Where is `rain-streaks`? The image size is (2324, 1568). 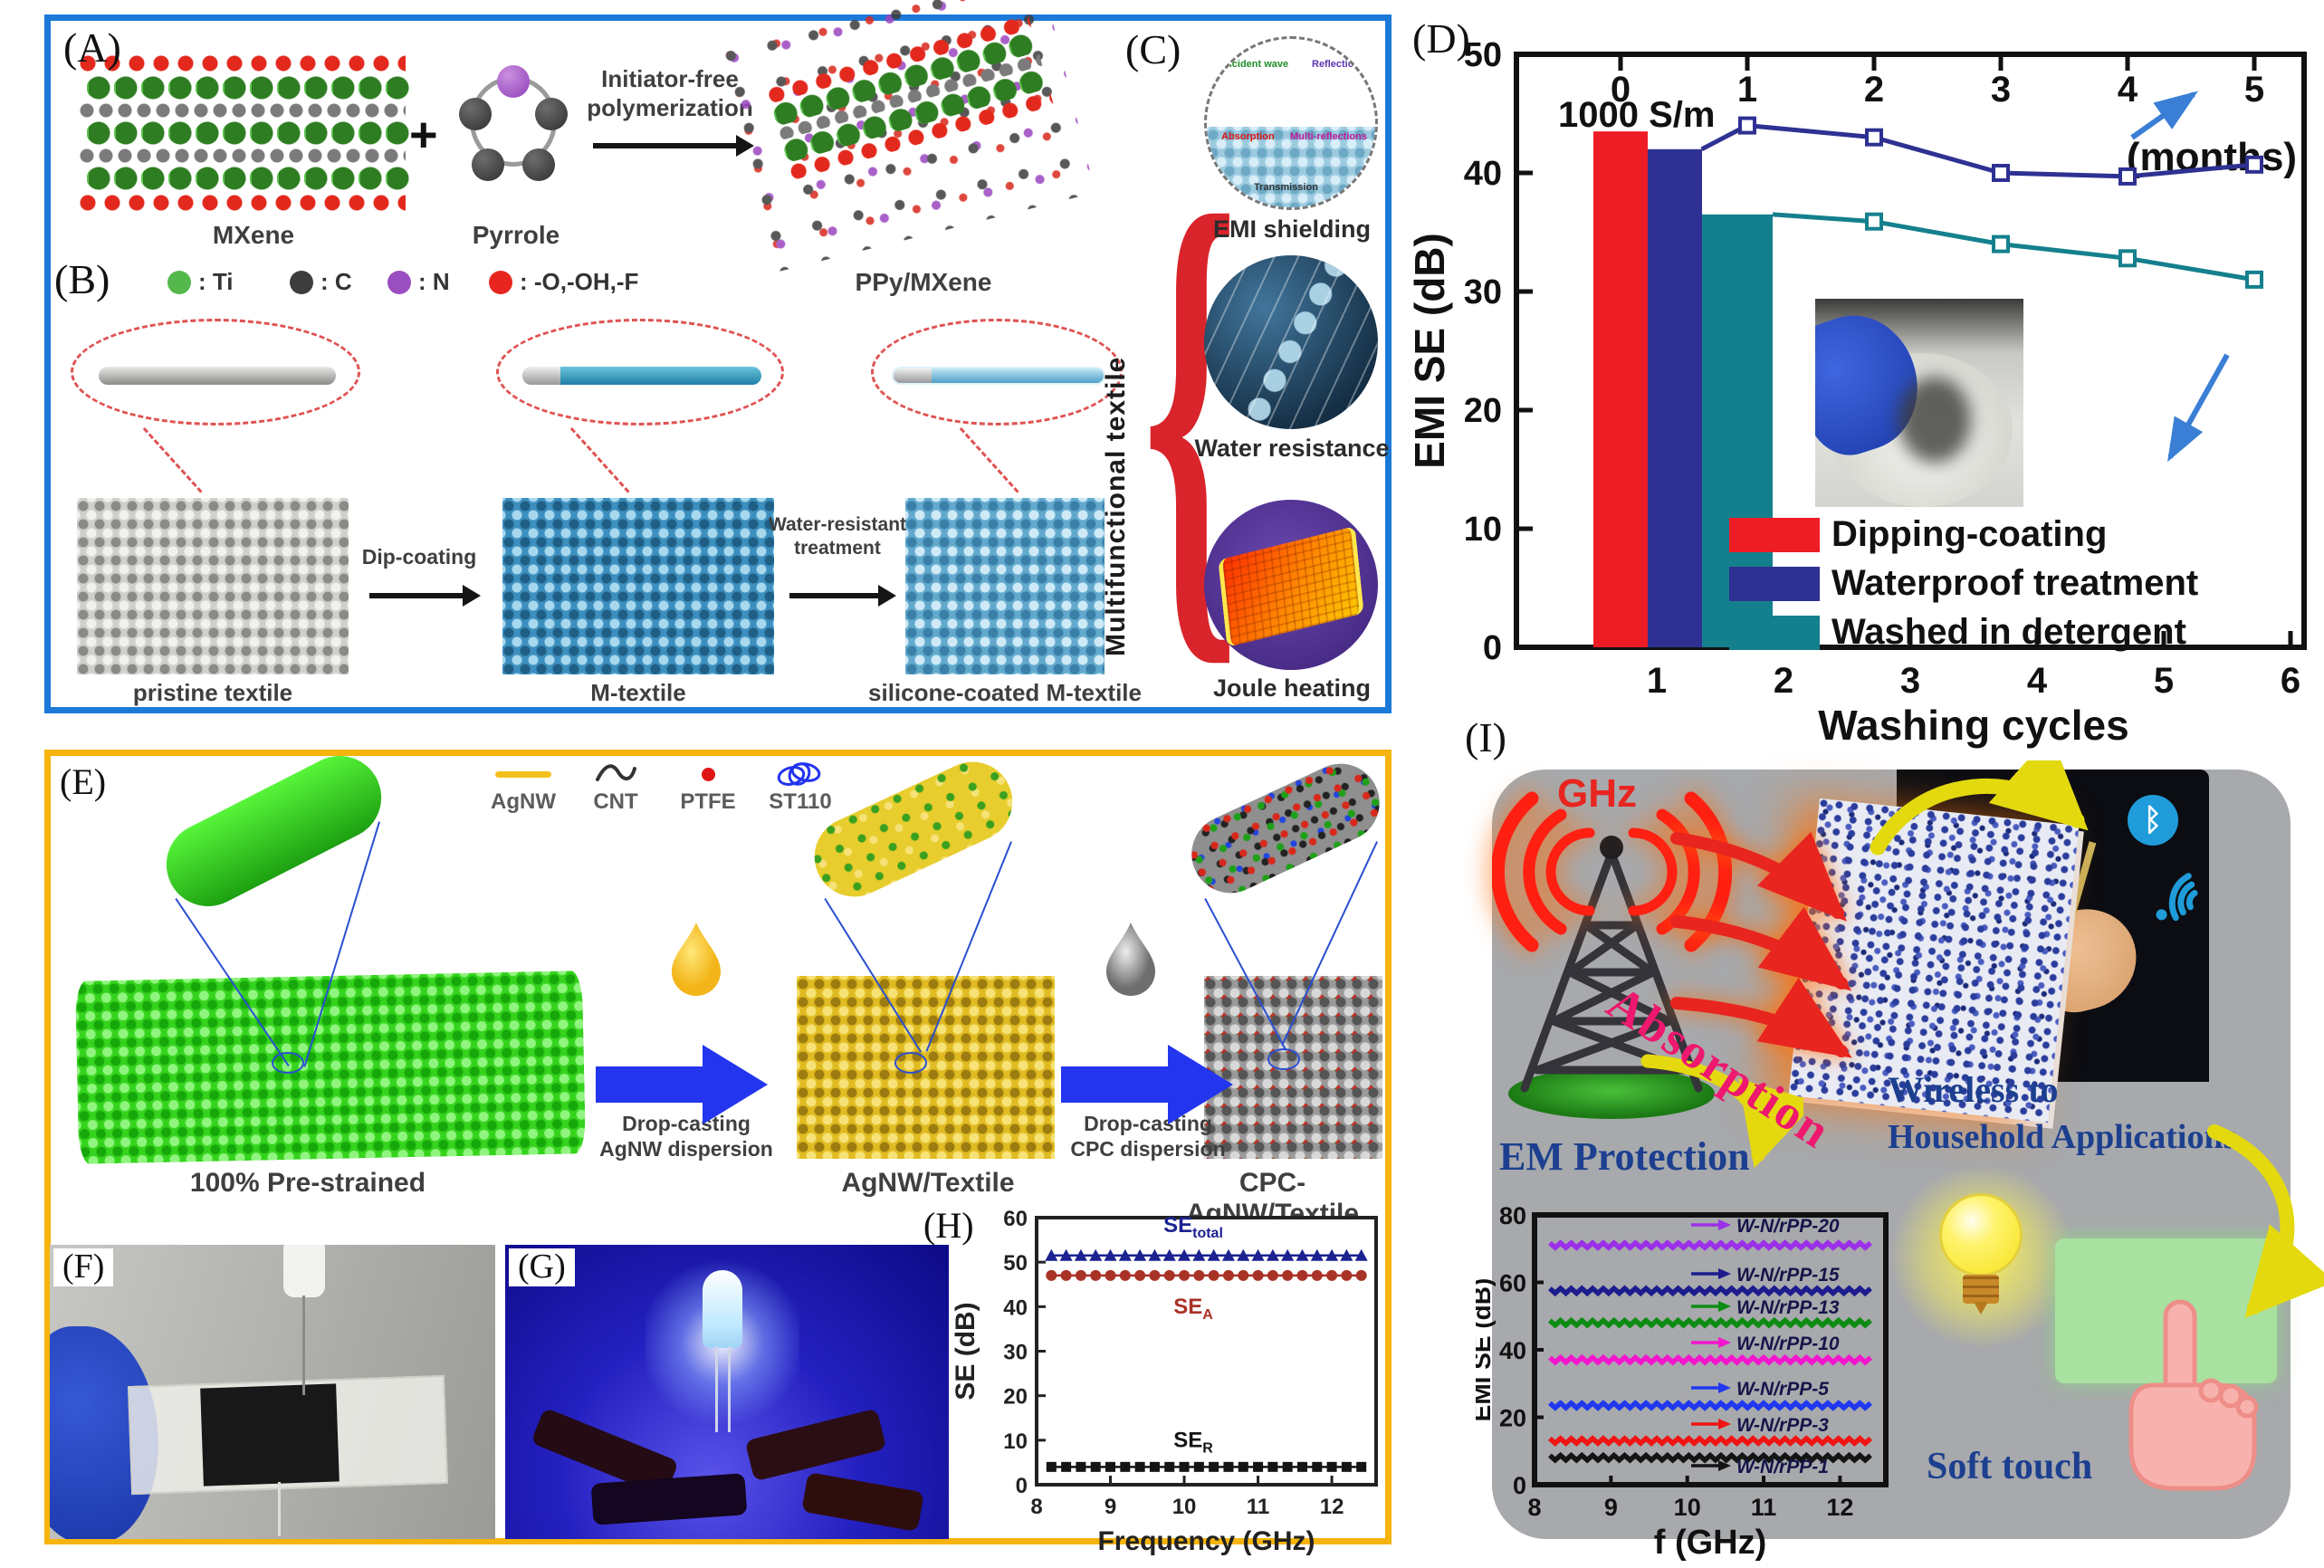
rain-streaks is located at coordinates (1291, 342).